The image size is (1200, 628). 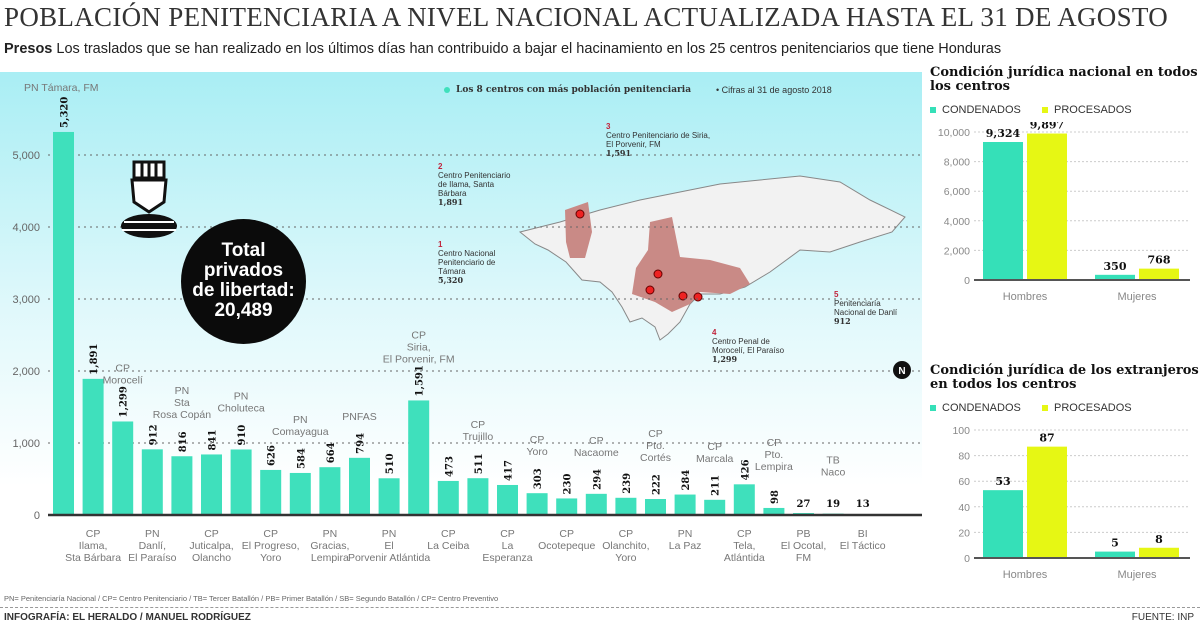 I want to click on y-tick-label: 10,000, so click(x=954, y=133).